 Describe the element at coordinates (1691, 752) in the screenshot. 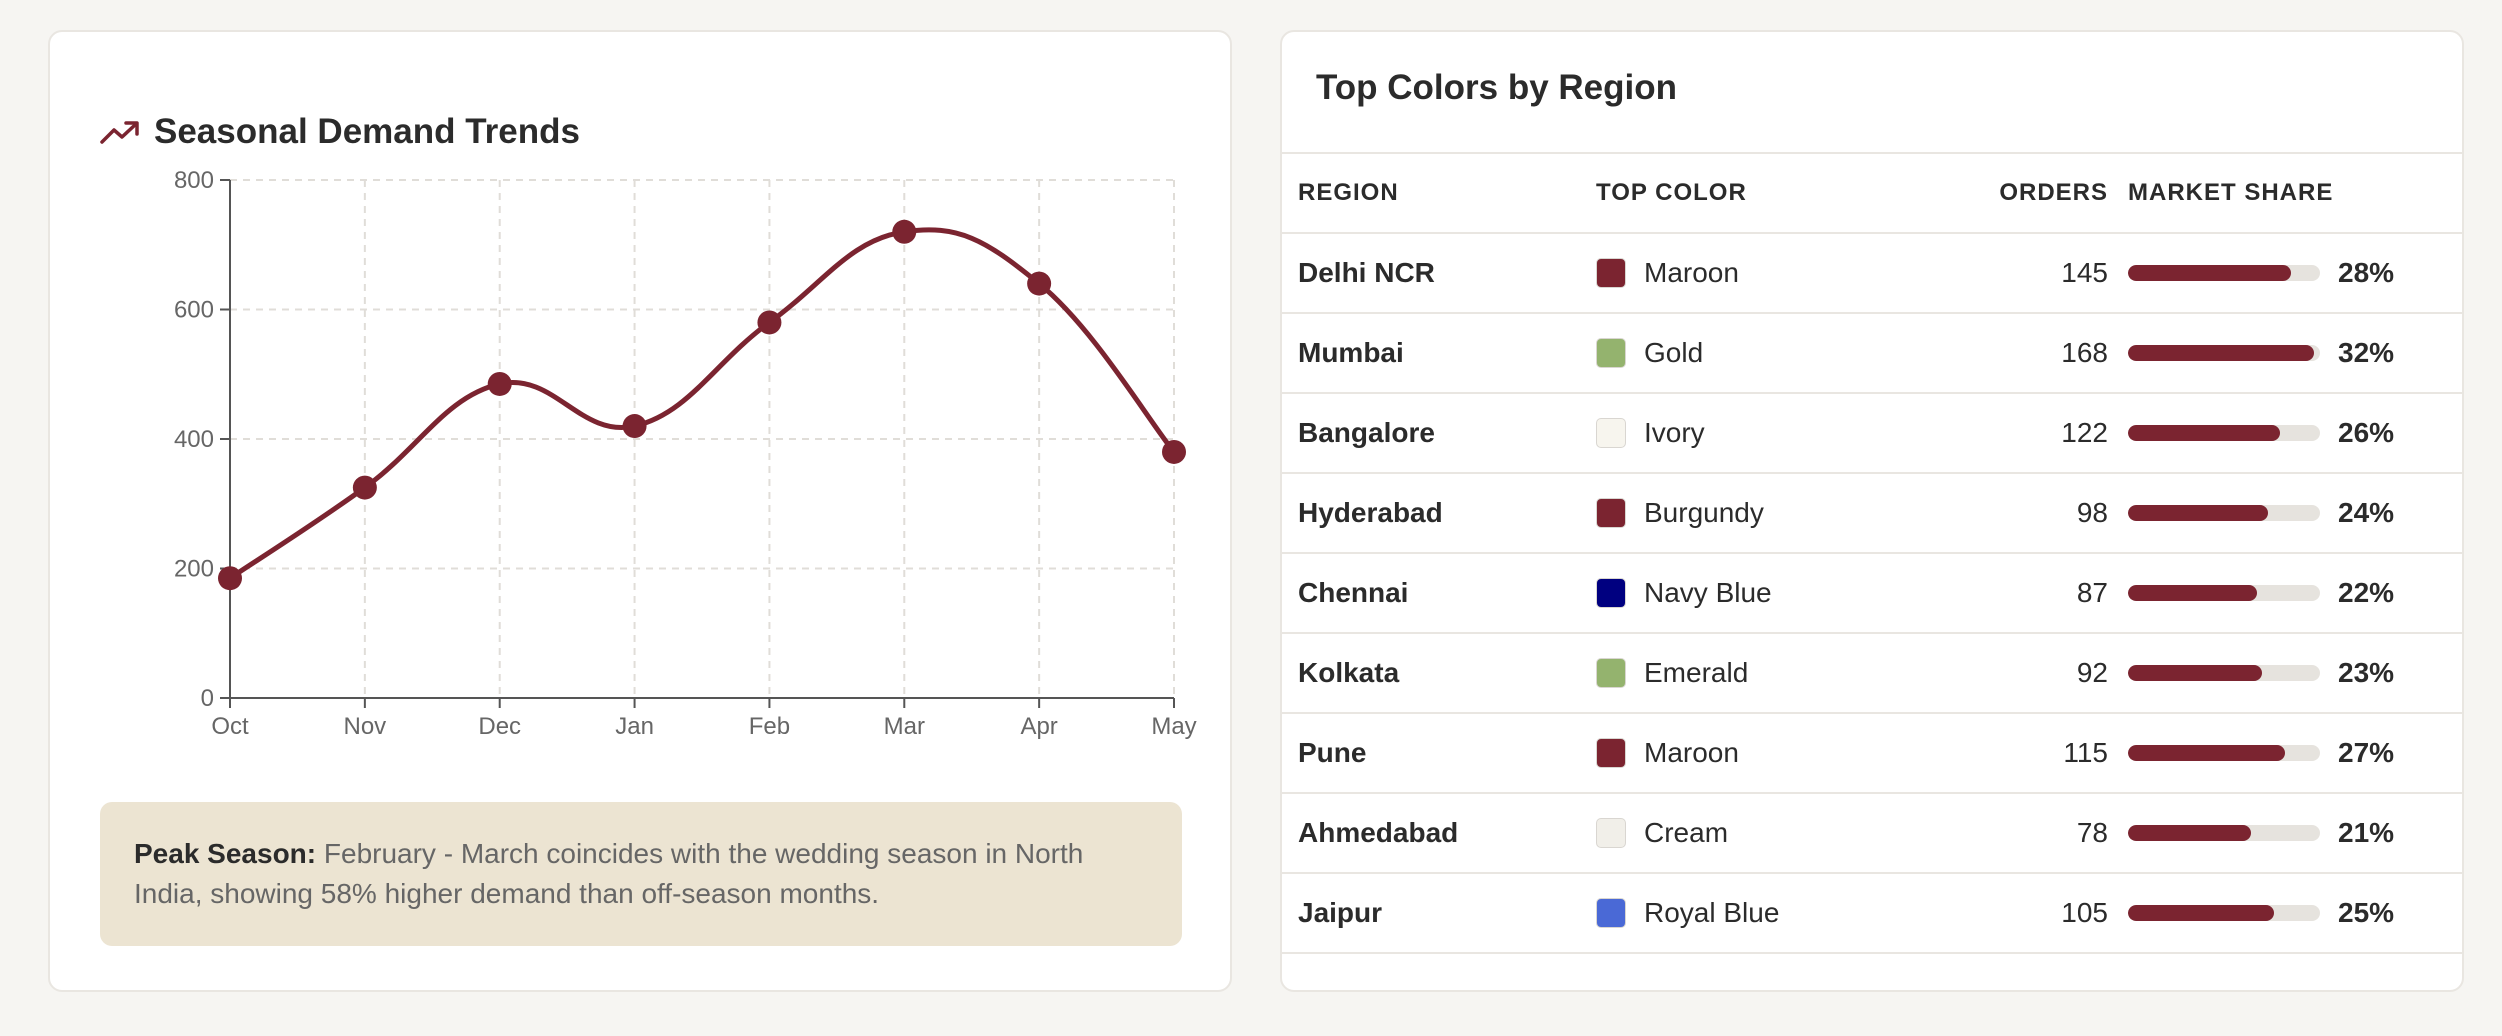

I see `color-name: Maroon` at that location.